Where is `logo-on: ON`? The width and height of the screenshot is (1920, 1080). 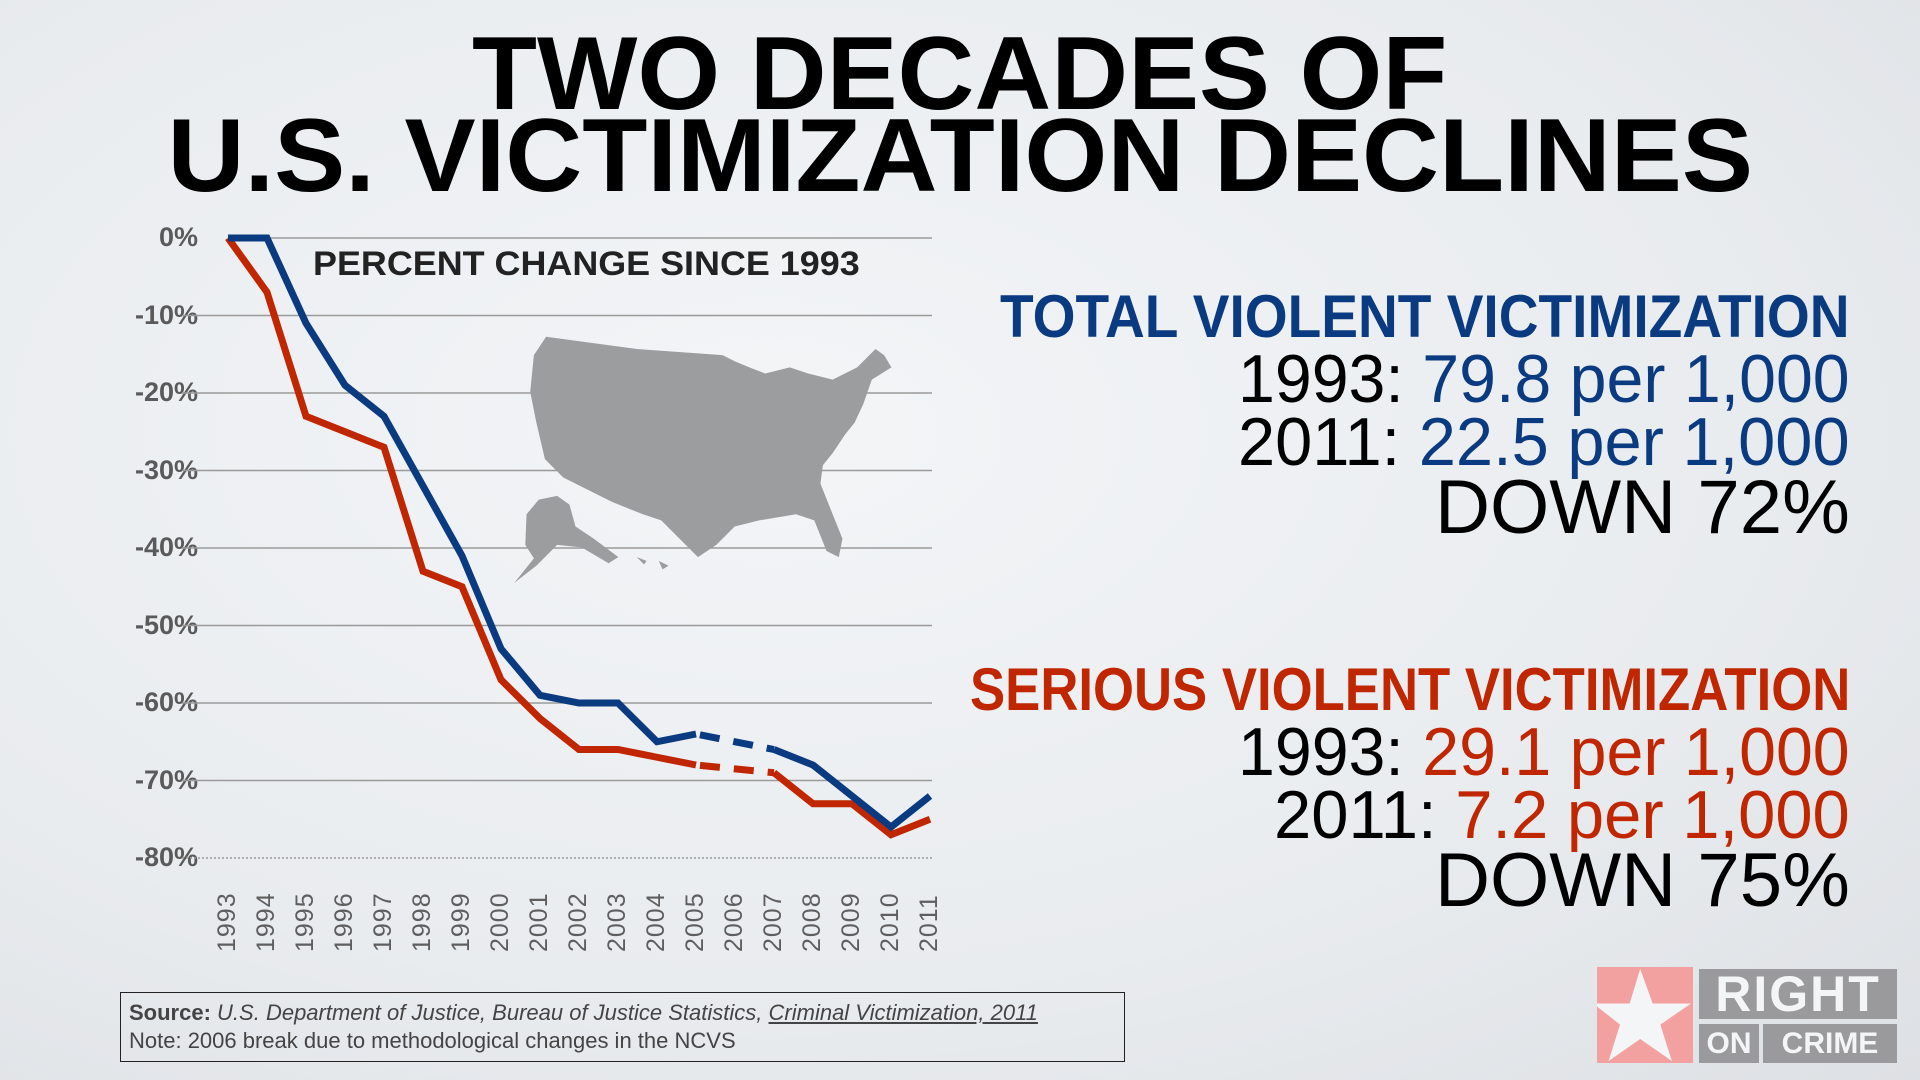
logo-on: ON is located at coordinates (1729, 1043).